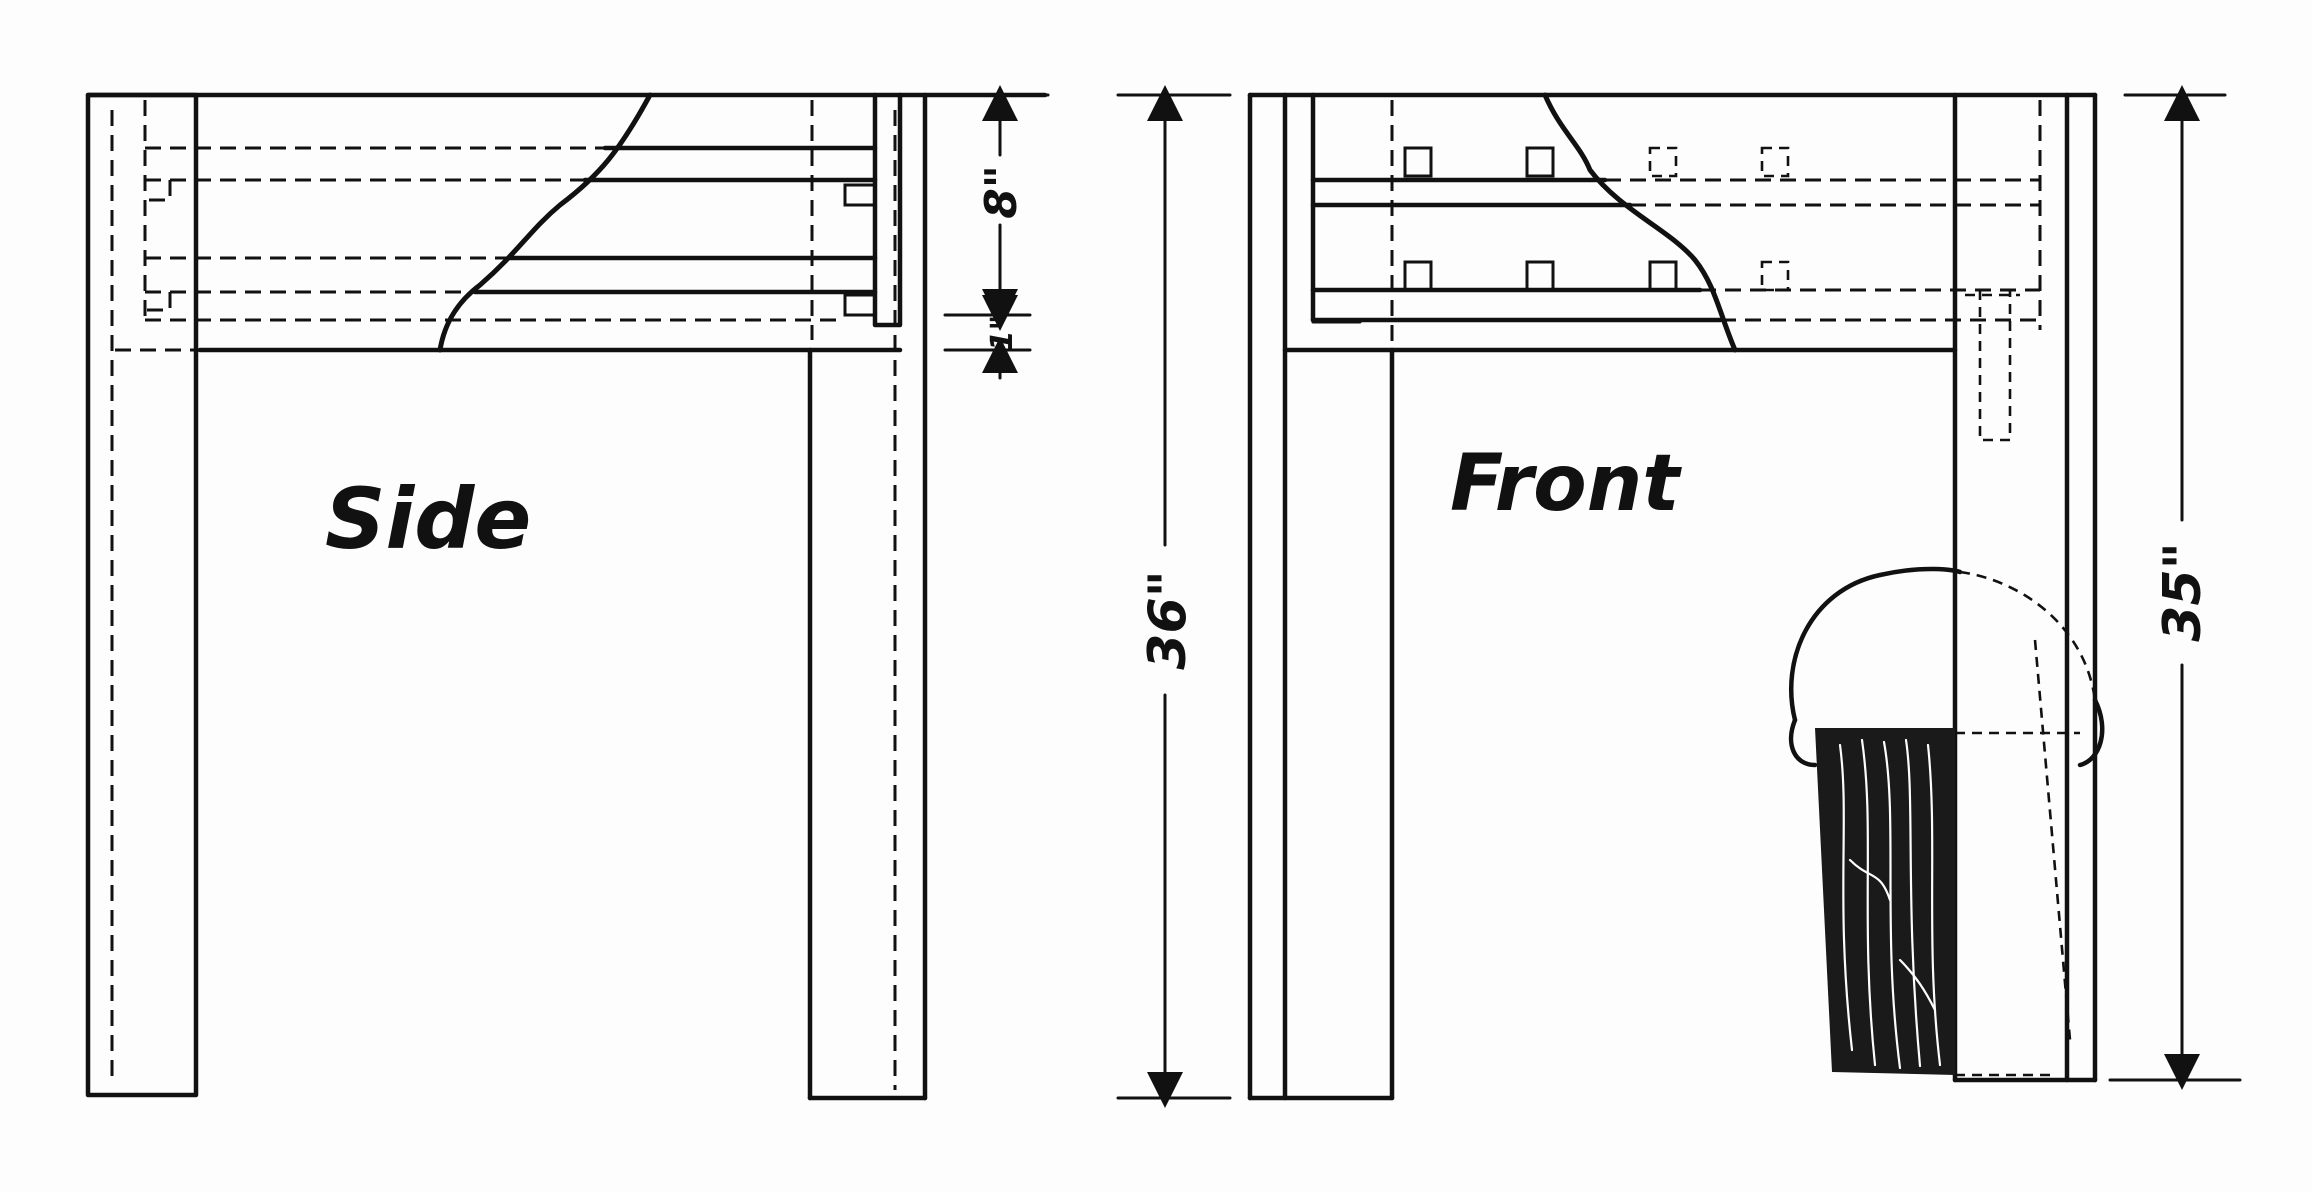 The image size is (2312, 1192). I want to click on dim-bottom-rail-text: 1", so click(1002, 333).